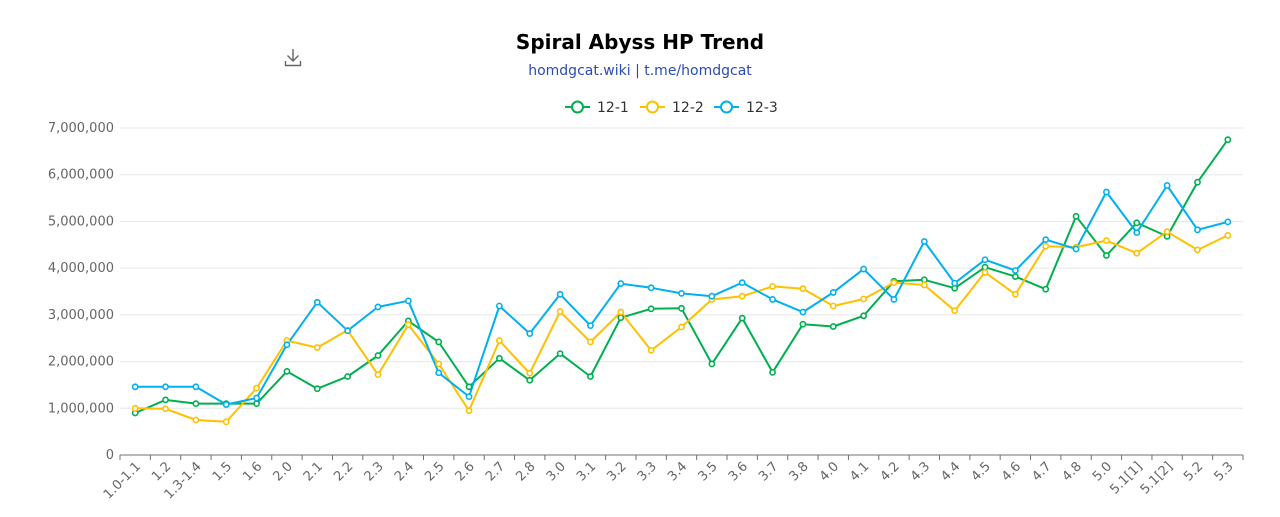  What do you see at coordinates (293, 58) in the screenshot?
I see `download-icon` at bounding box center [293, 58].